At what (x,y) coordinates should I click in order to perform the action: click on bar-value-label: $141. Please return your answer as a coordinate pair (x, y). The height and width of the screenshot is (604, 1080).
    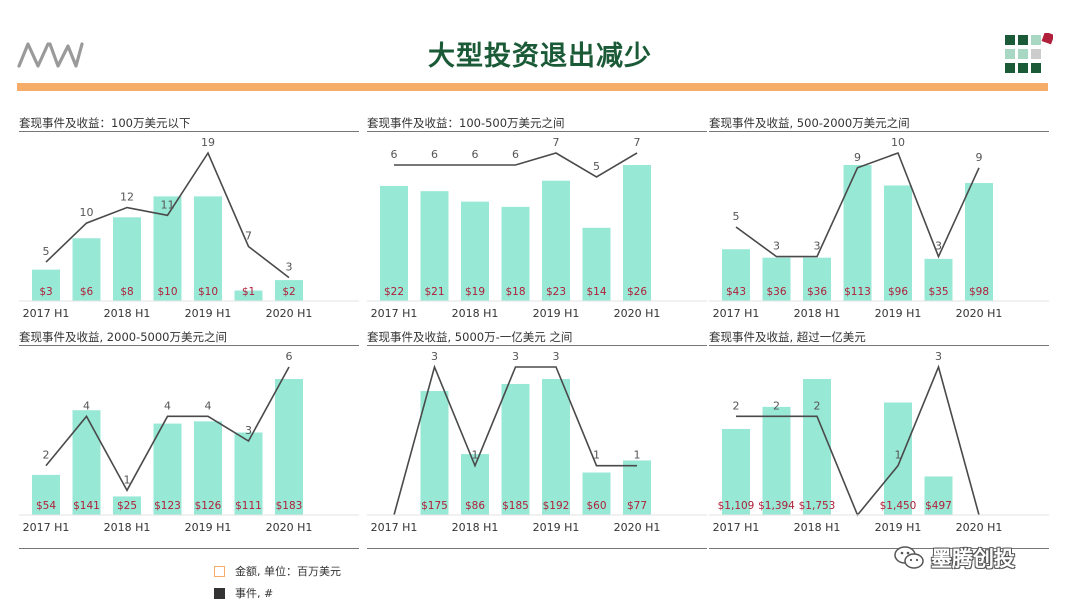
    Looking at the image, I should click on (86, 506).